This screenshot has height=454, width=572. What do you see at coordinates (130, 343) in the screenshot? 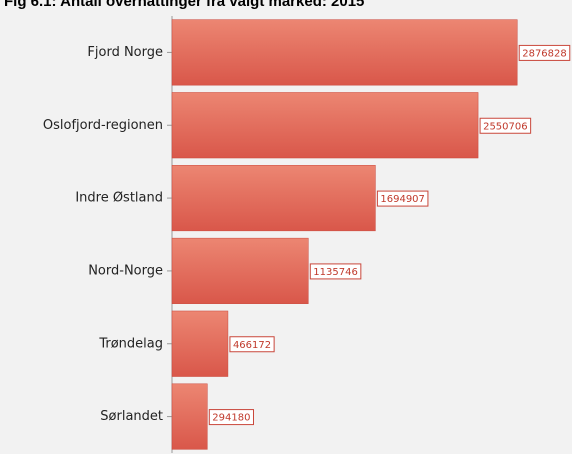
I see `y-tick-label: Trøndelag` at bounding box center [130, 343].